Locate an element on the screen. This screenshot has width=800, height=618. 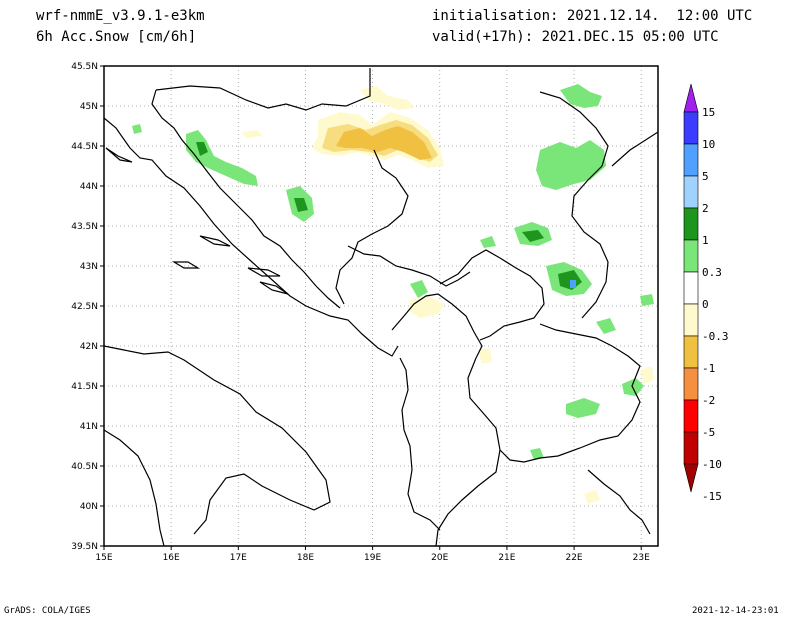
blue-spot is located at coordinates (573, 284).